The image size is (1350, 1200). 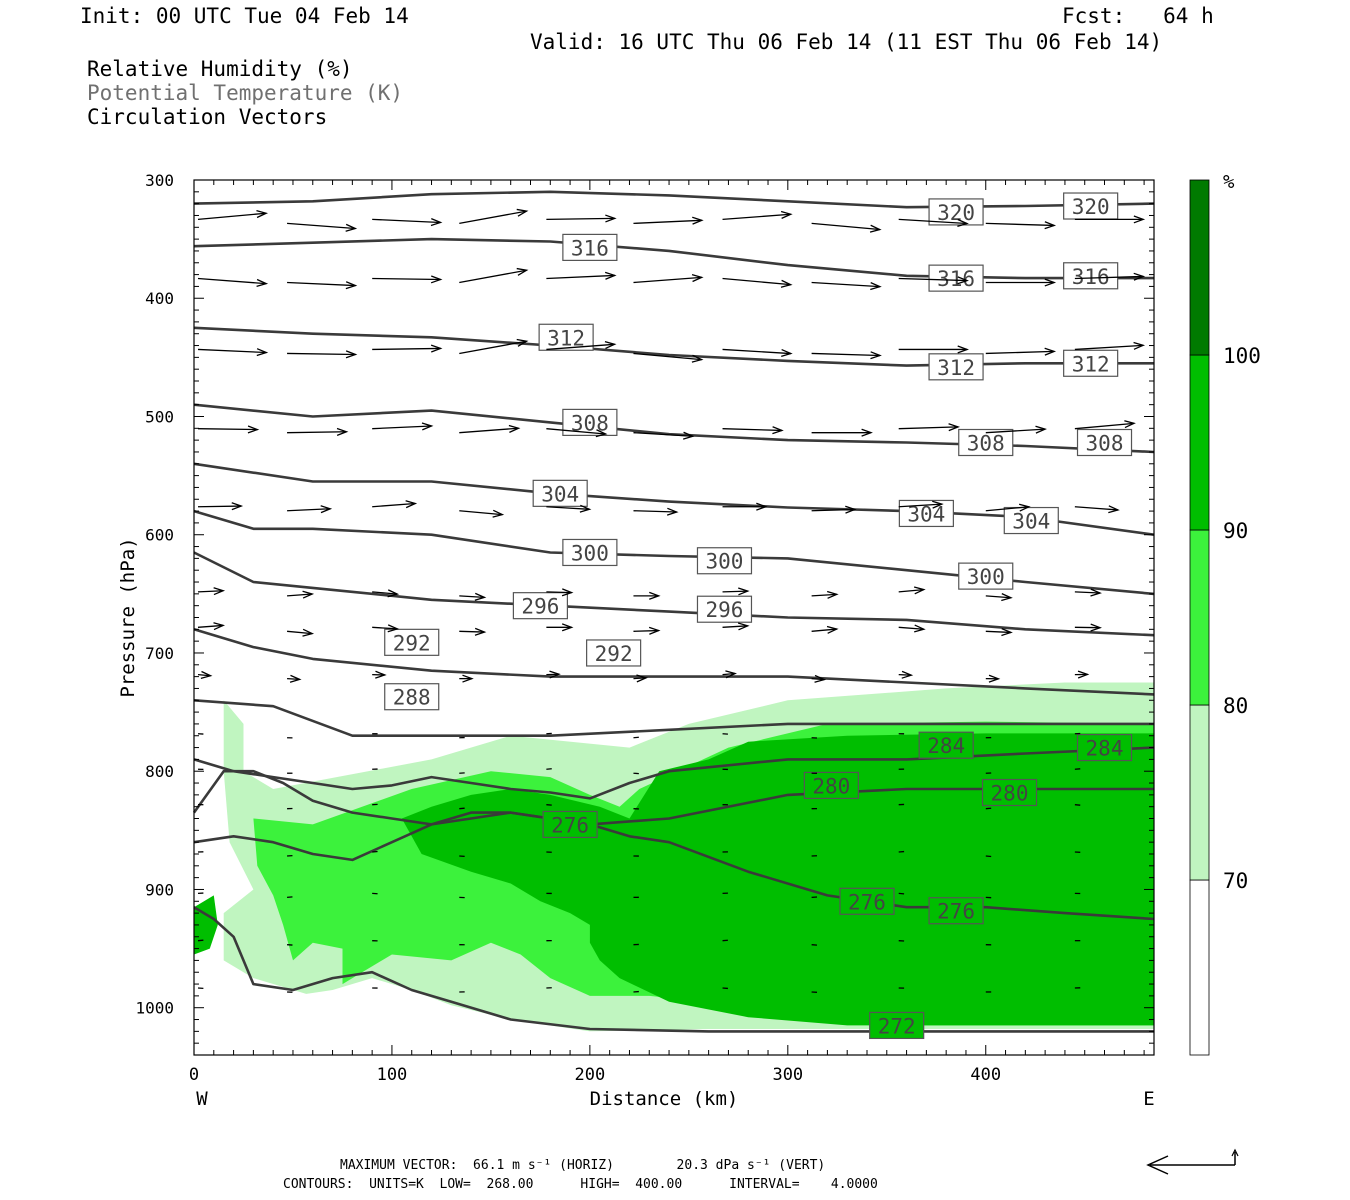 I want to click on x-tick-label: 200, so click(x=590, y=1075).